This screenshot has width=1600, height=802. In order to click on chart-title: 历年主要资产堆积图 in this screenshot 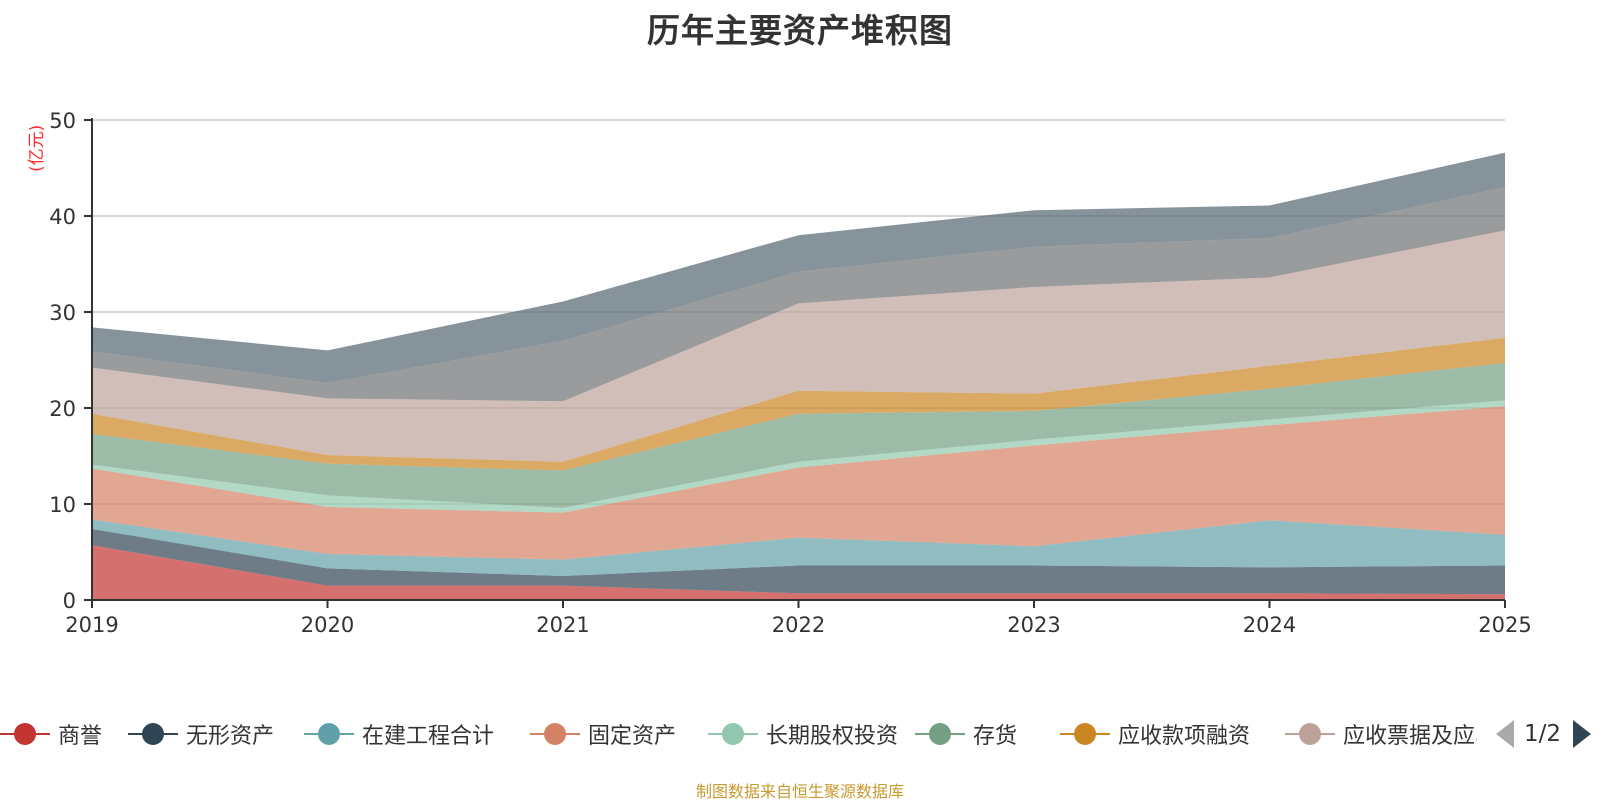, I will do `click(800, 30)`.